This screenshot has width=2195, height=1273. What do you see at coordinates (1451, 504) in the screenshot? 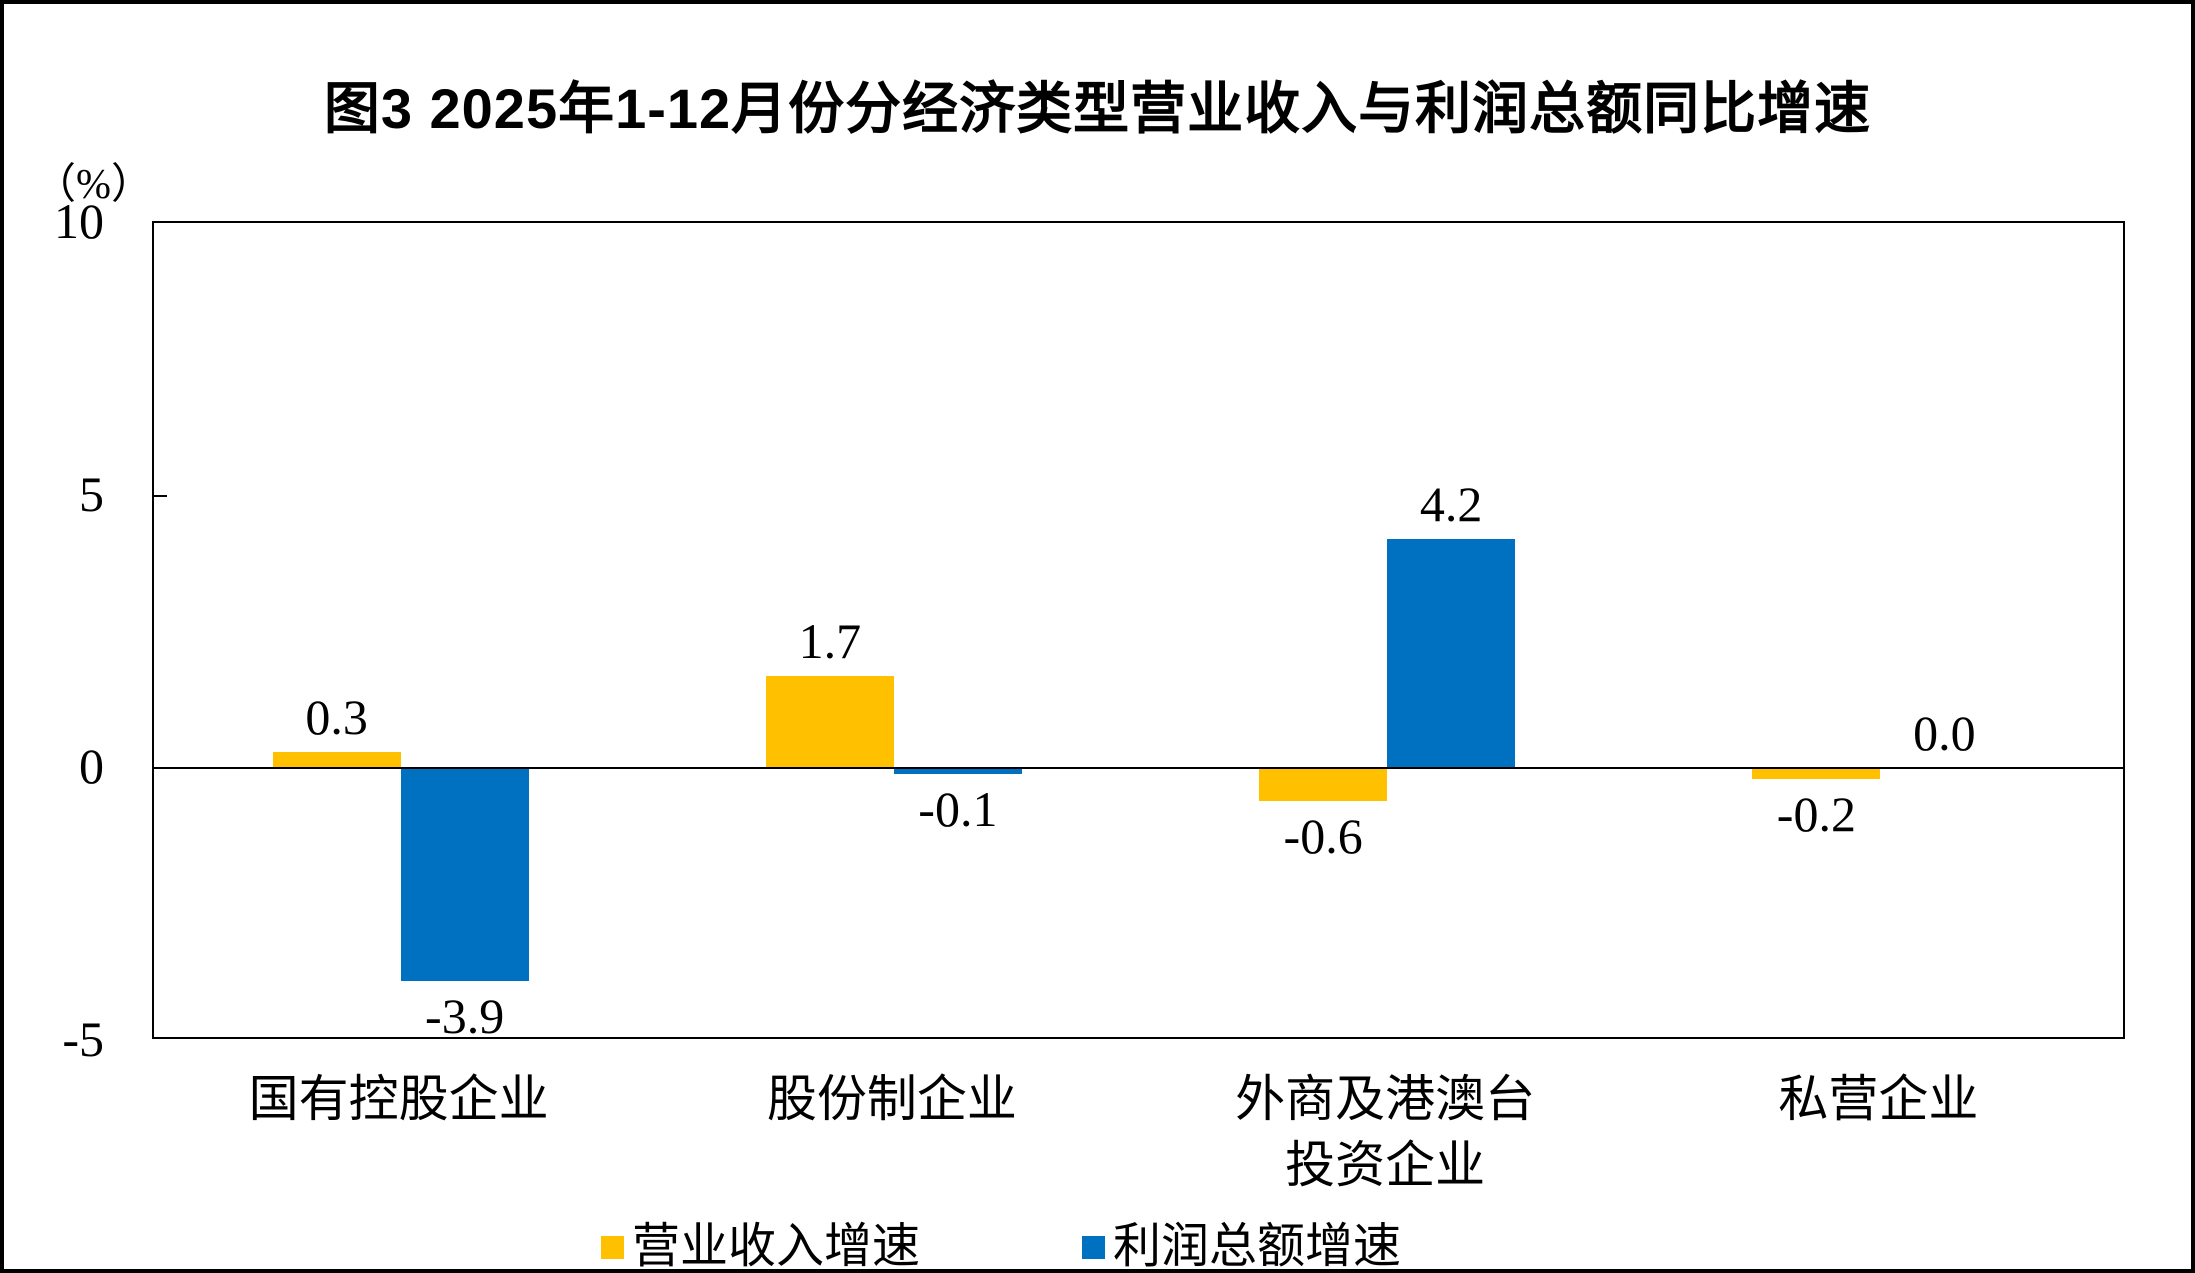
I see `bar-value-label: 4.2` at bounding box center [1451, 504].